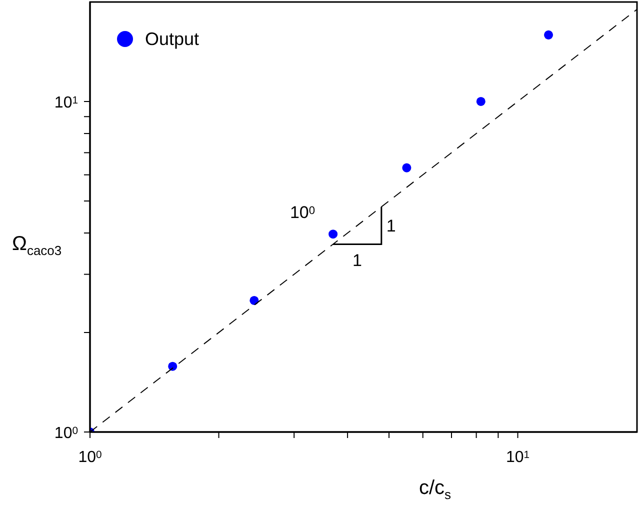 The image size is (639, 506). What do you see at coordinates (435, 489) in the screenshot?
I see `x-axis-title: c/c$_{s}$` at bounding box center [435, 489].